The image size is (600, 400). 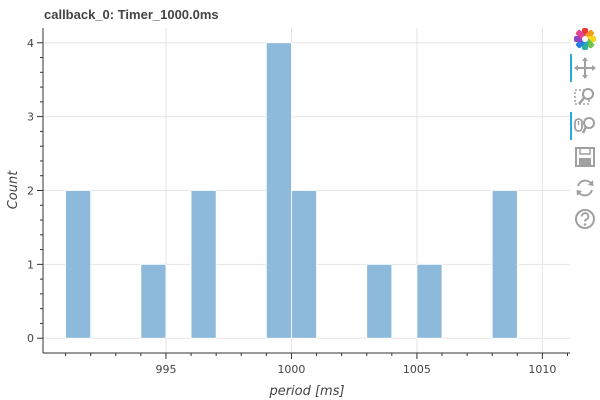 I want to click on box-zoom-icon, so click(x=585, y=97).